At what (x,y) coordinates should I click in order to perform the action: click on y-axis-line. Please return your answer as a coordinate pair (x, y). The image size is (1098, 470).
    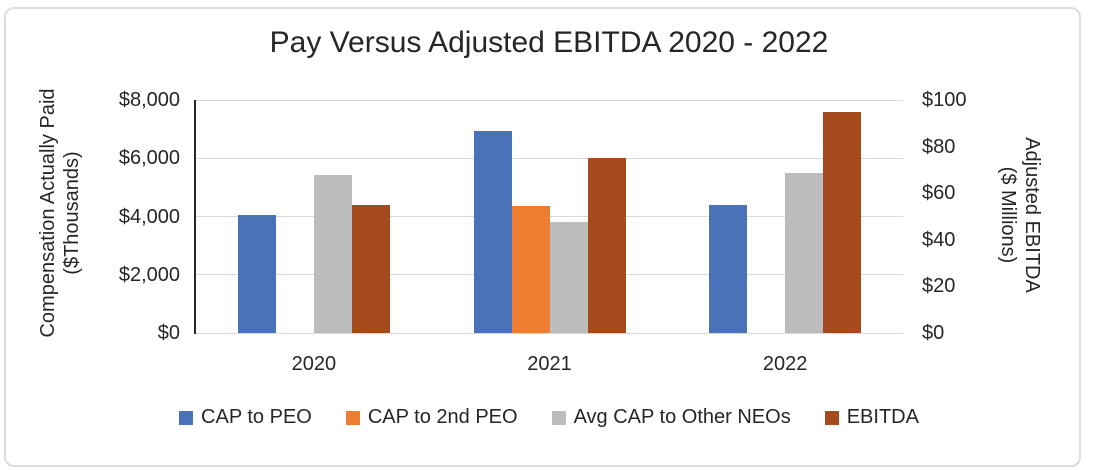
    Looking at the image, I should click on (195, 217).